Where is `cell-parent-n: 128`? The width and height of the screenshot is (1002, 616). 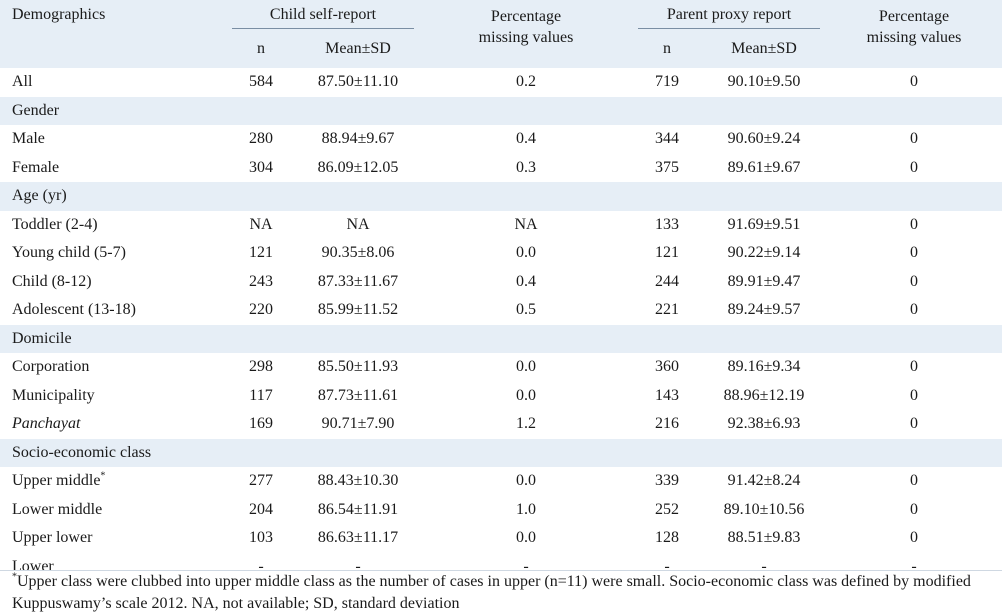 cell-parent-n: 128 is located at coordinates (667, 538).